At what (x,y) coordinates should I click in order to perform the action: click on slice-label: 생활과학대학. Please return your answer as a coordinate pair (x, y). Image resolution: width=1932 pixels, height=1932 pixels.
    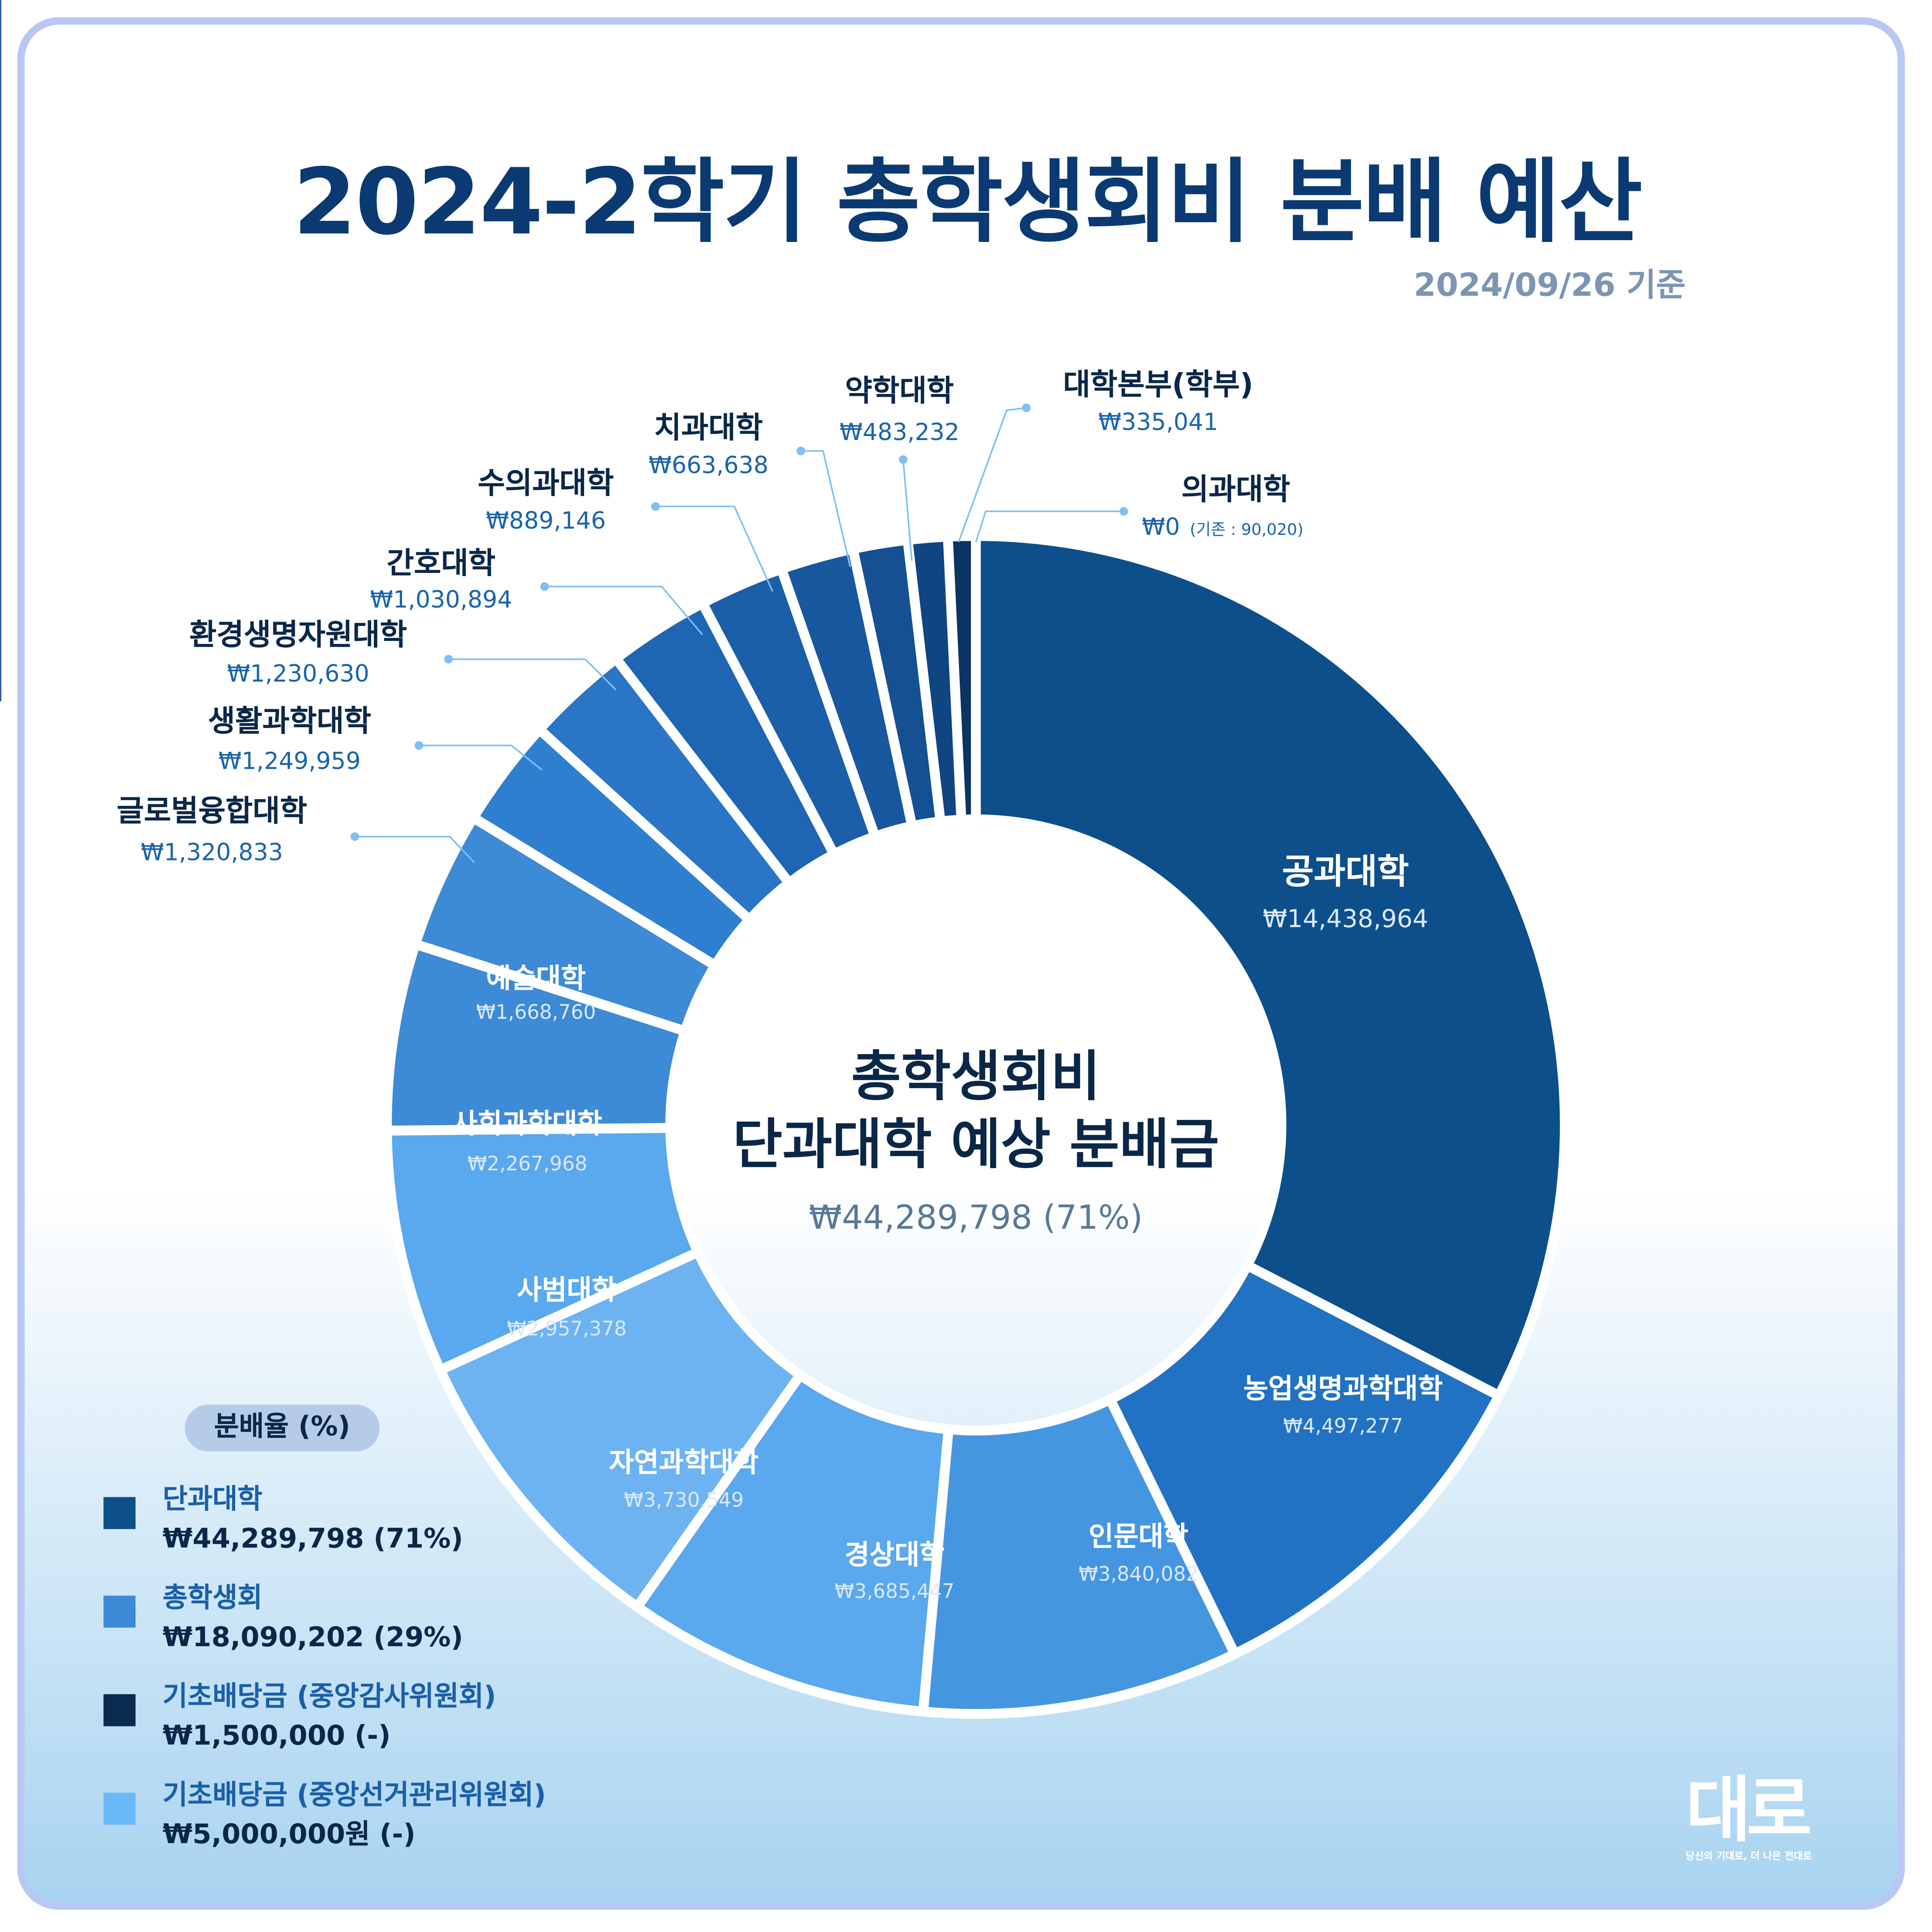
    Looking at the image, I should click on (289, 720).